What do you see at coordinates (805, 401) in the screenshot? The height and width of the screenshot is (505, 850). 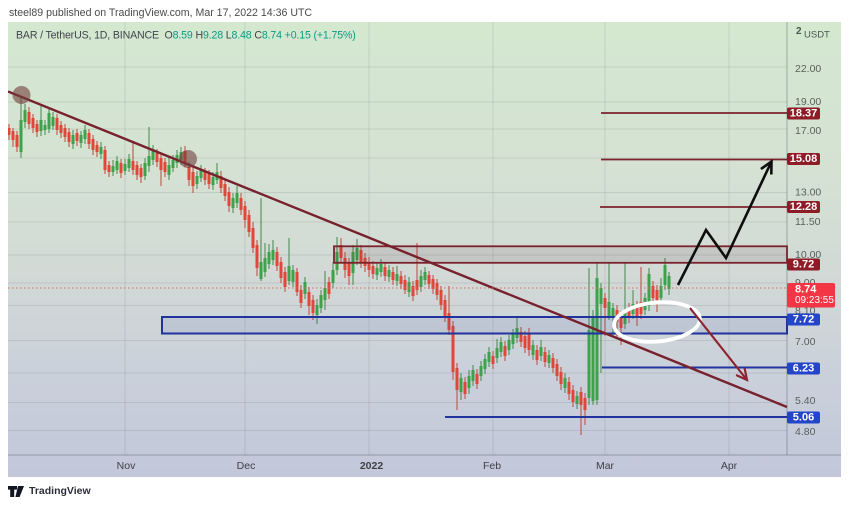 I see `svg-text: 5.40` at bounding box center [805, 401].